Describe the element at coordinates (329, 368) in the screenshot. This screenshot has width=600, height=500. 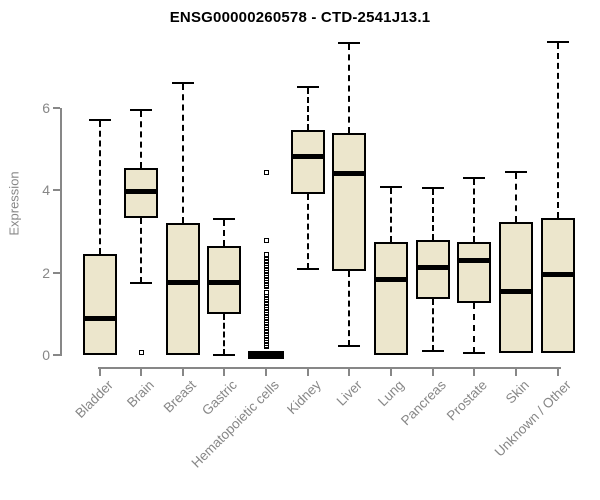
I see `x-axis-line` at that location.